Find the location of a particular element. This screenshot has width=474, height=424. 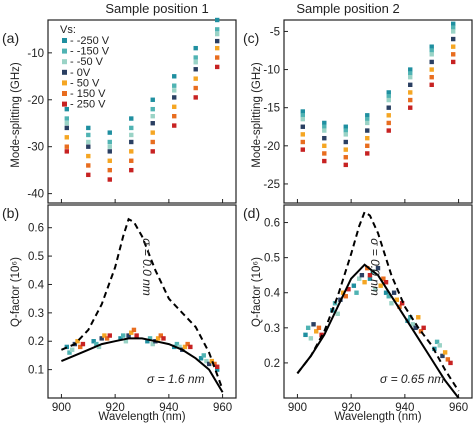

panel-a-point-s0-p6 is located at coordinates (195, 48).